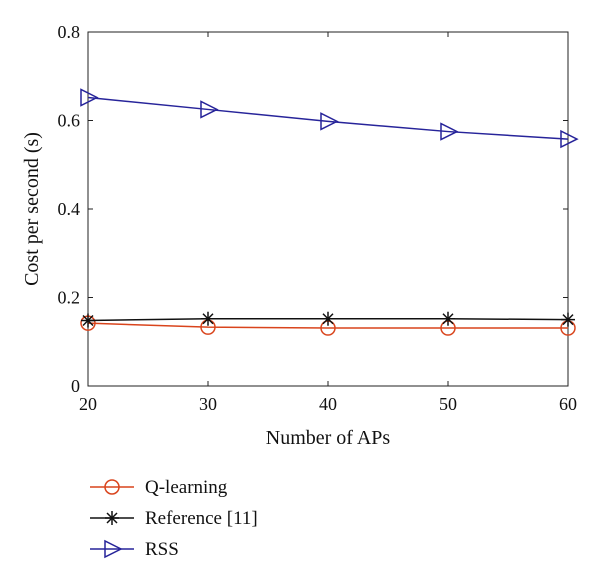 This screenshot has width=600, height=584. I want to click on legend-label: RSS, so click(162, 549).